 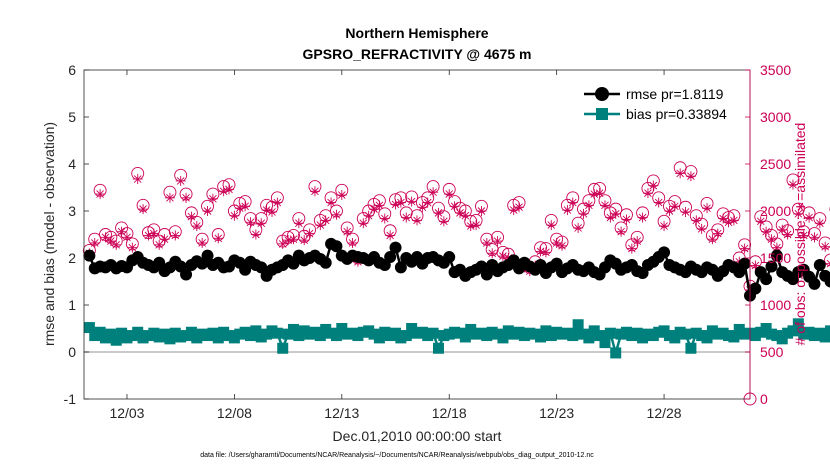 I want to click on y-axis-label: rmse and bias (model - observation), so click(x=49, y=234).